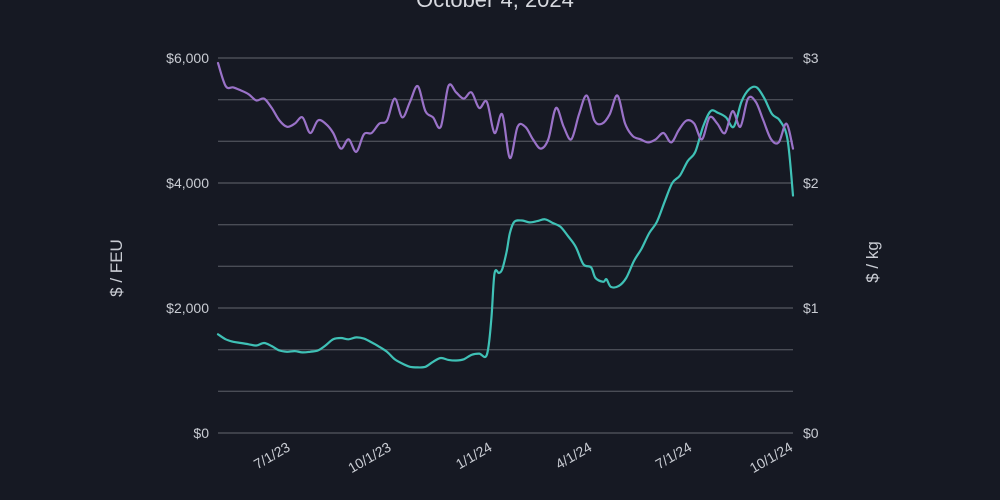 Image resolution: width=1000 pixels, height=500 pixels. Describe the element at coordinates (272, 455) in the screenshot. I see `x-tick-label-0: 7/1/23` at that location.